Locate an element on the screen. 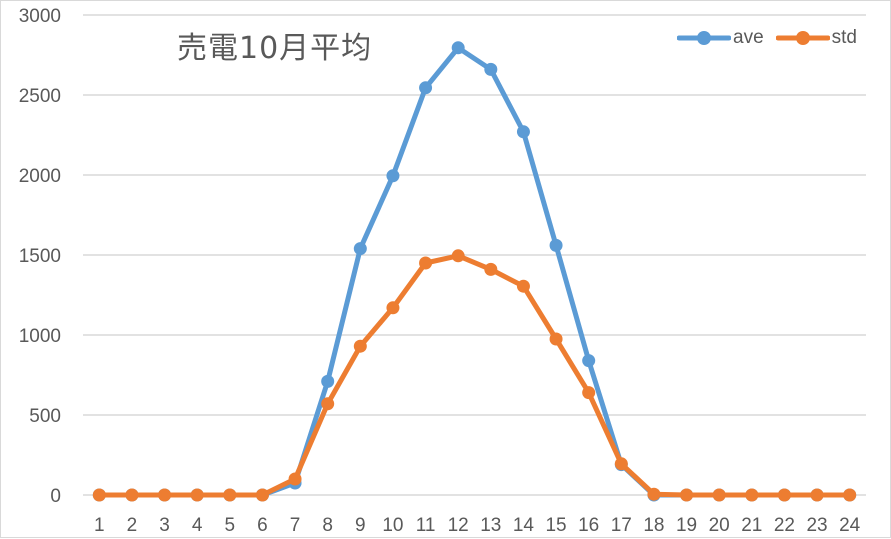  y-tick-label: 1000 is located at coordinates (40, 336).